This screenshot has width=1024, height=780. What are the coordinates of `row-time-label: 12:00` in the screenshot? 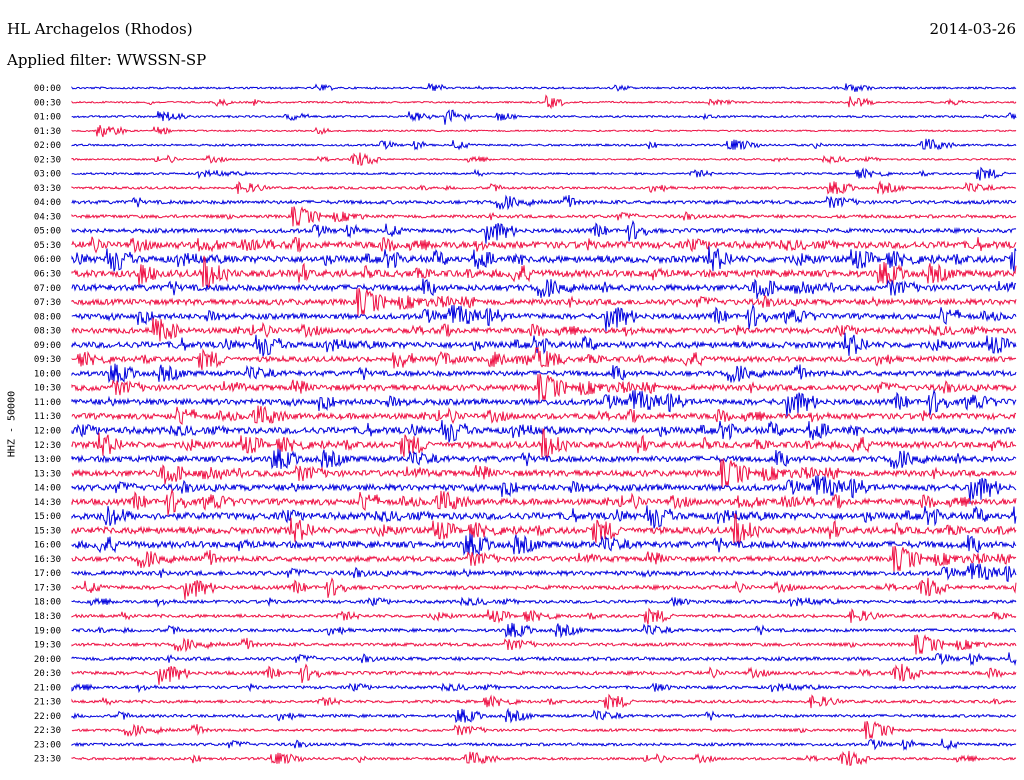 It's located at (47, 431).